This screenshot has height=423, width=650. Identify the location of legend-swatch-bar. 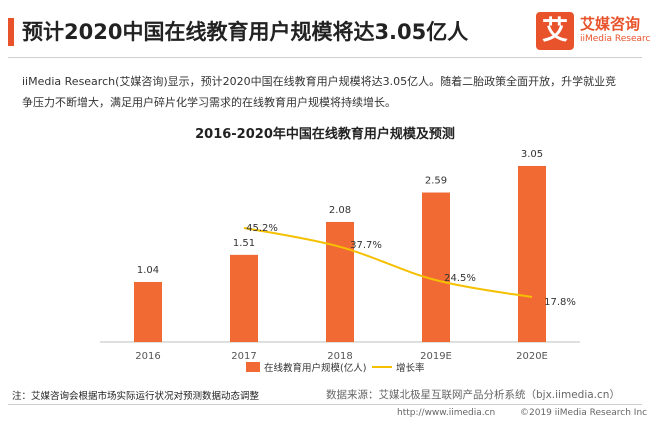
(253, 367).